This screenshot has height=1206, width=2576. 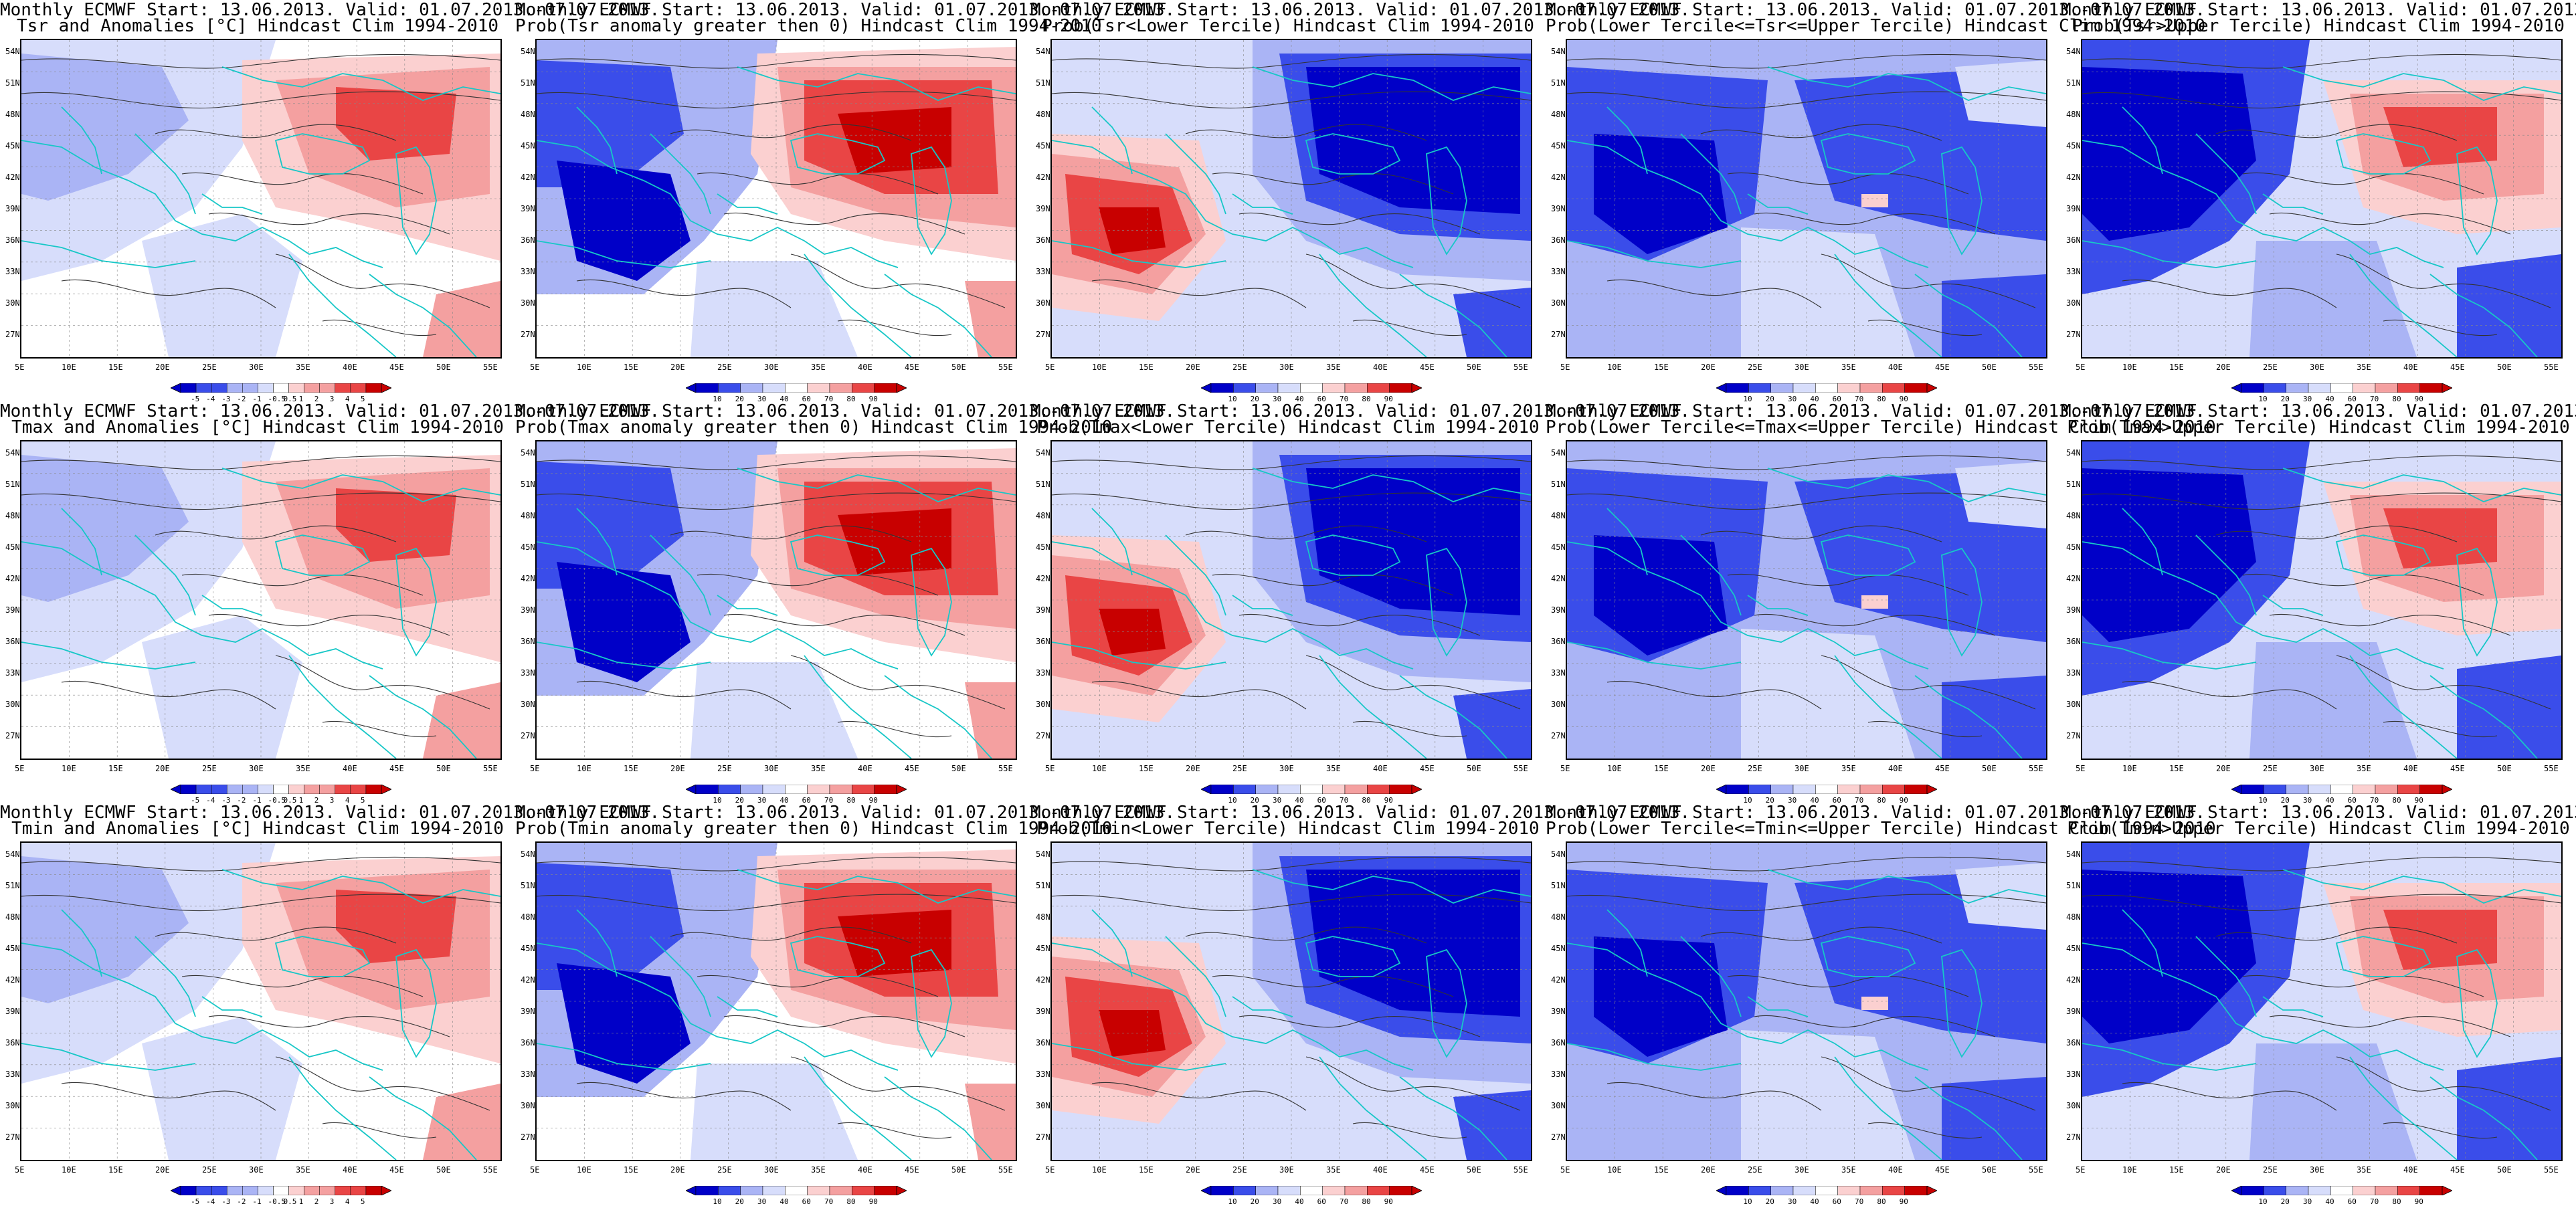 What do you see at coordinates (1043, 917) in the screenshot?
I see `lat-label: 48N` at bounding box center [1043, 917].